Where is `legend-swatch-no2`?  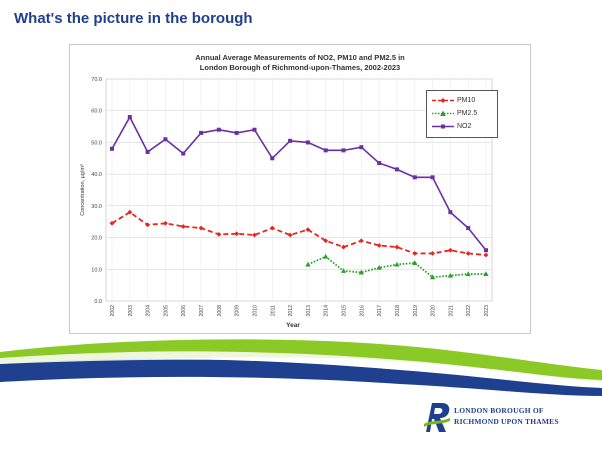 legend-swatch-no2 is located at coordinates (443, 126).